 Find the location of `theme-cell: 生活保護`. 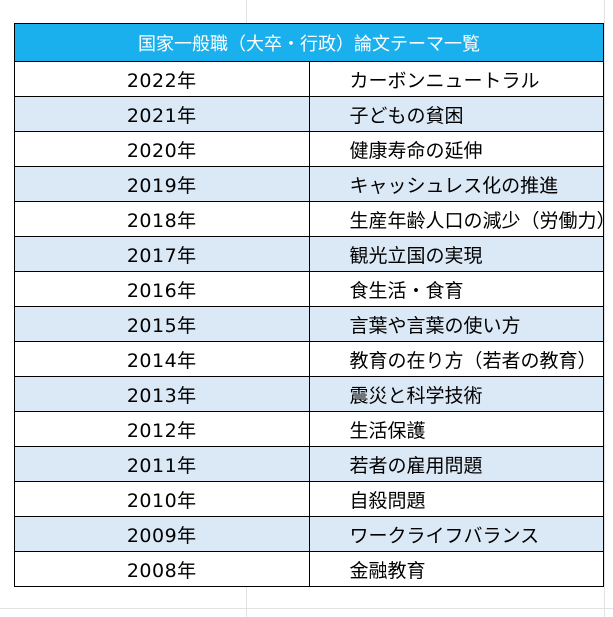

theme-cell: 生活保護 is located at coordinates (456, 429).